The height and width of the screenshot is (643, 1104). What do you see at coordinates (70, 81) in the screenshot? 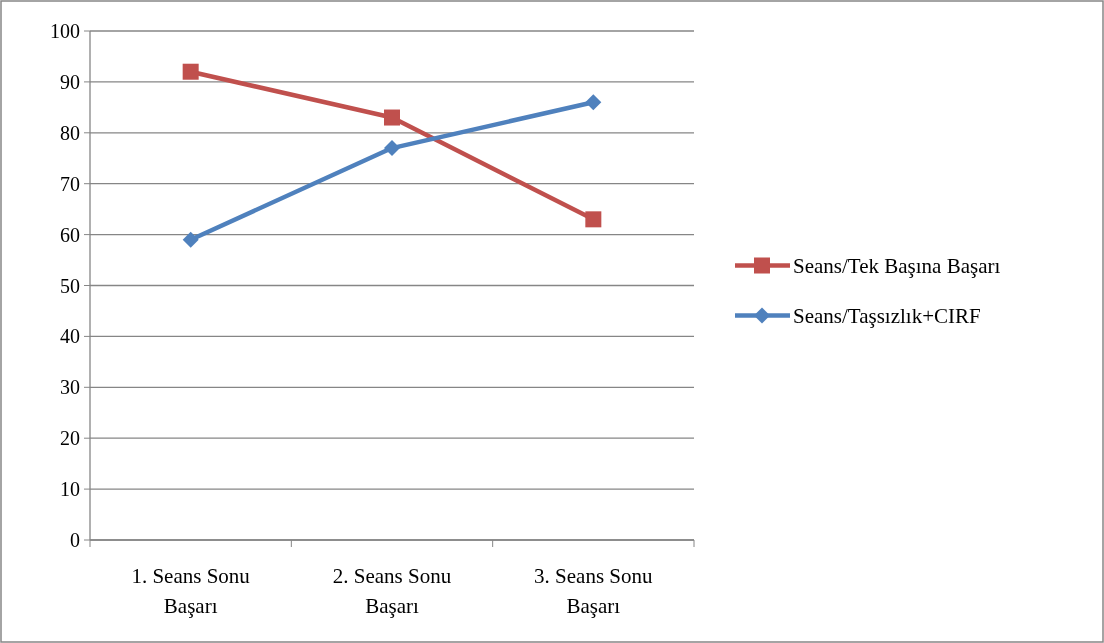
I see `y-tick-label: 90` at bounding box center [70, 81].